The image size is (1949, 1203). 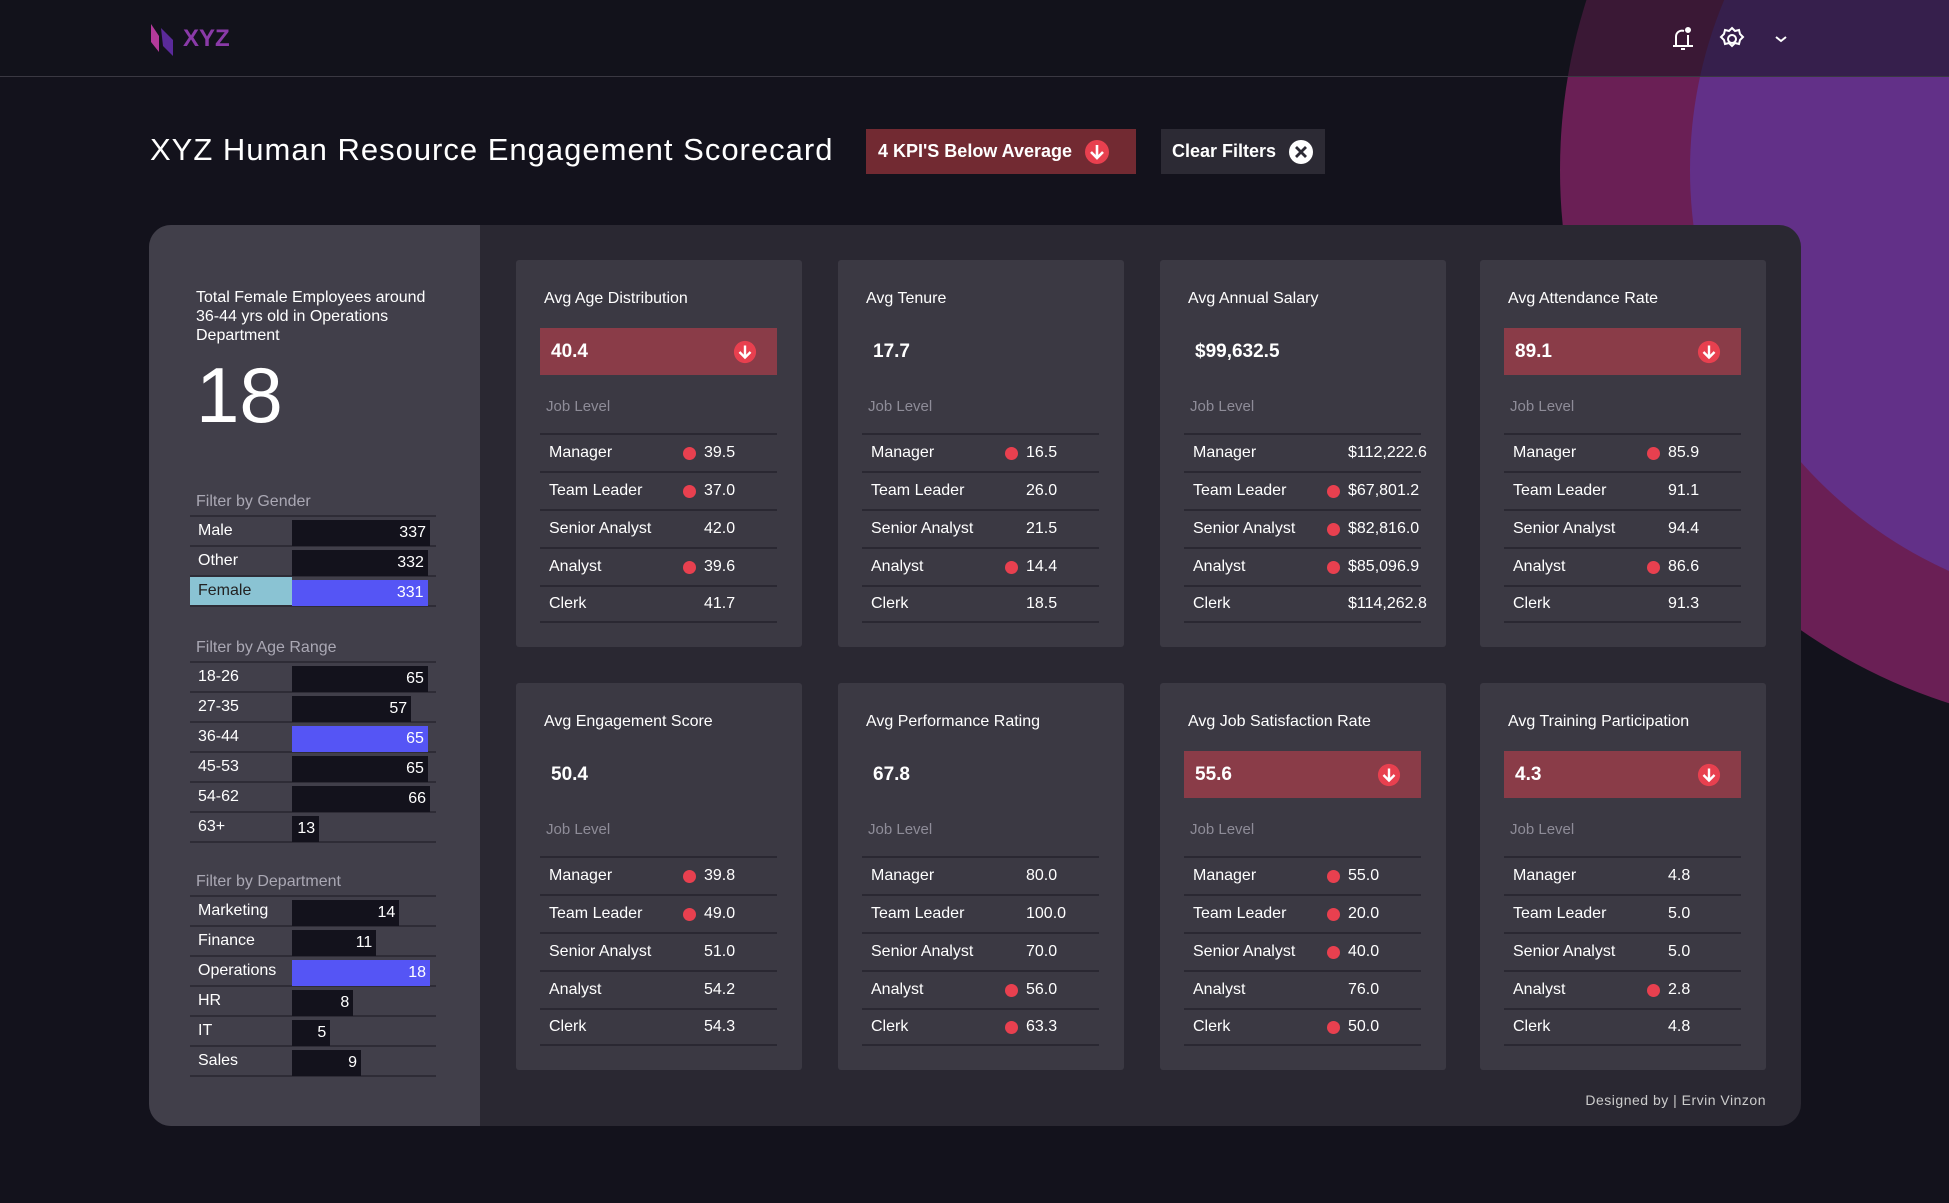 What do you see at coordinates (313, 972) in the screenshot?
I see `filter-item-operations: Operations 18` at bounding box center [313, 972].